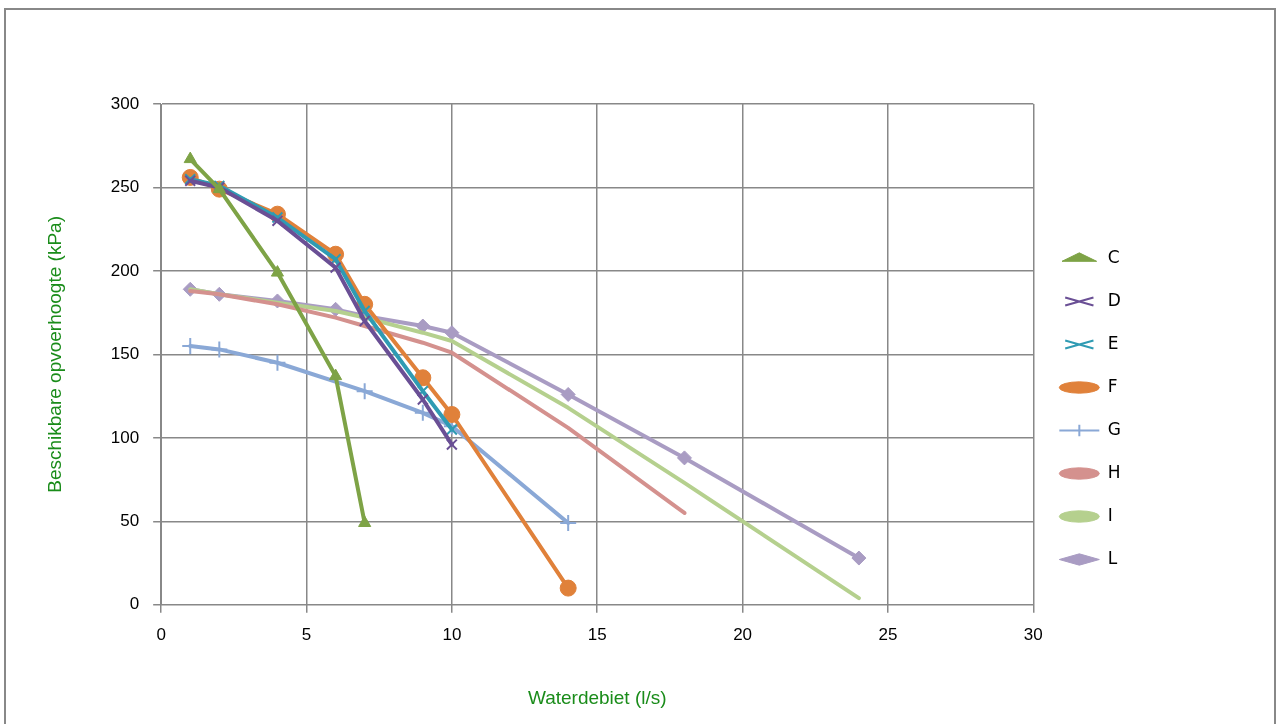  Describe the element at coordinates (452, 634) in the screenshot. I see `x-tick-label: 10` at that location.